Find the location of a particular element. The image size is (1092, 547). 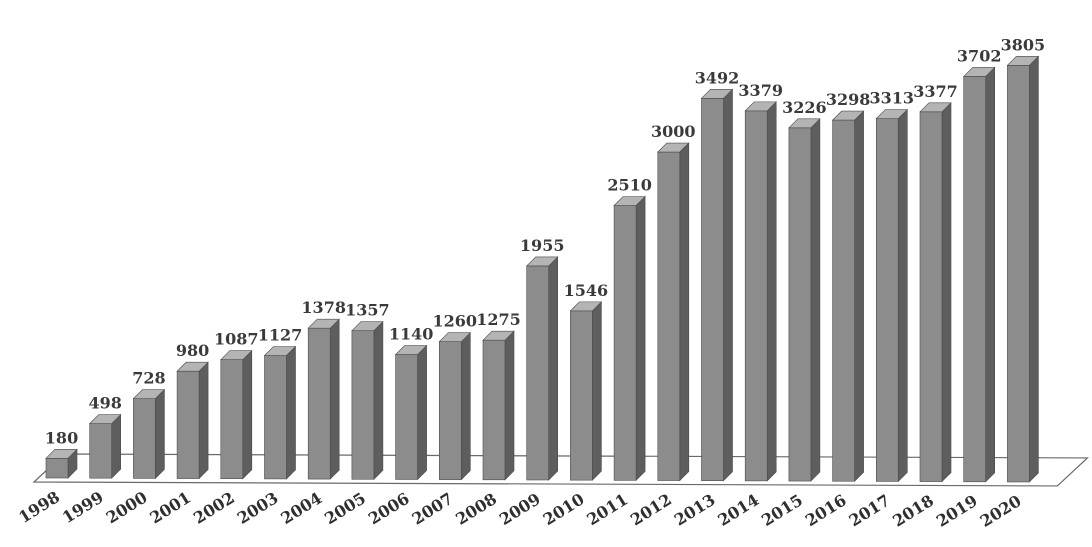

value-label: 3379 is located at coordinates (760, 90).